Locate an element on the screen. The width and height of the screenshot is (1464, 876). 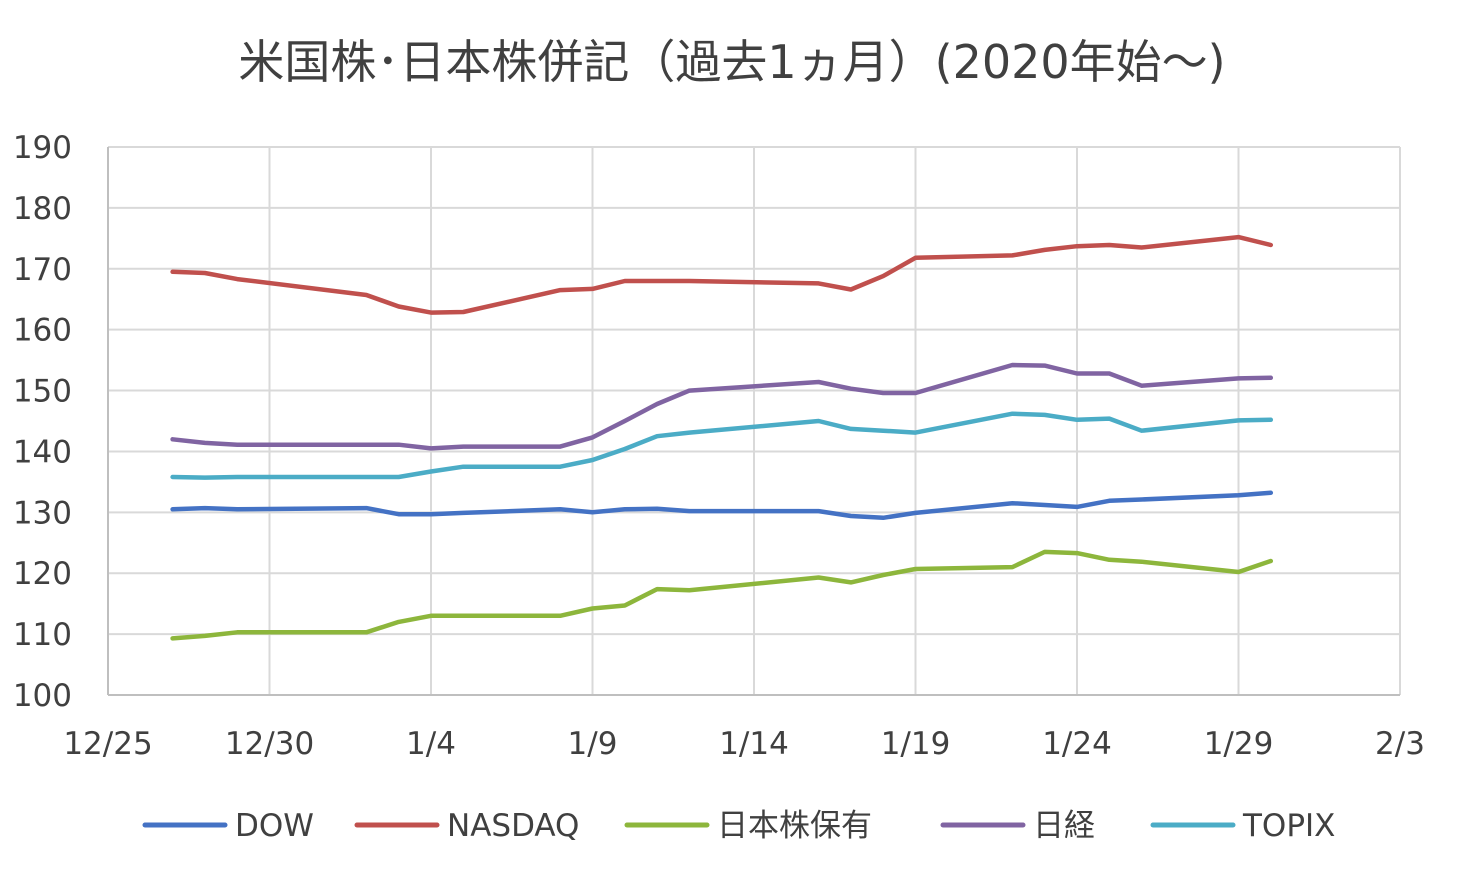
legend: DOW NASDAQ 日本株保有 日経 TOPIX is located at coordinates (738, 826).